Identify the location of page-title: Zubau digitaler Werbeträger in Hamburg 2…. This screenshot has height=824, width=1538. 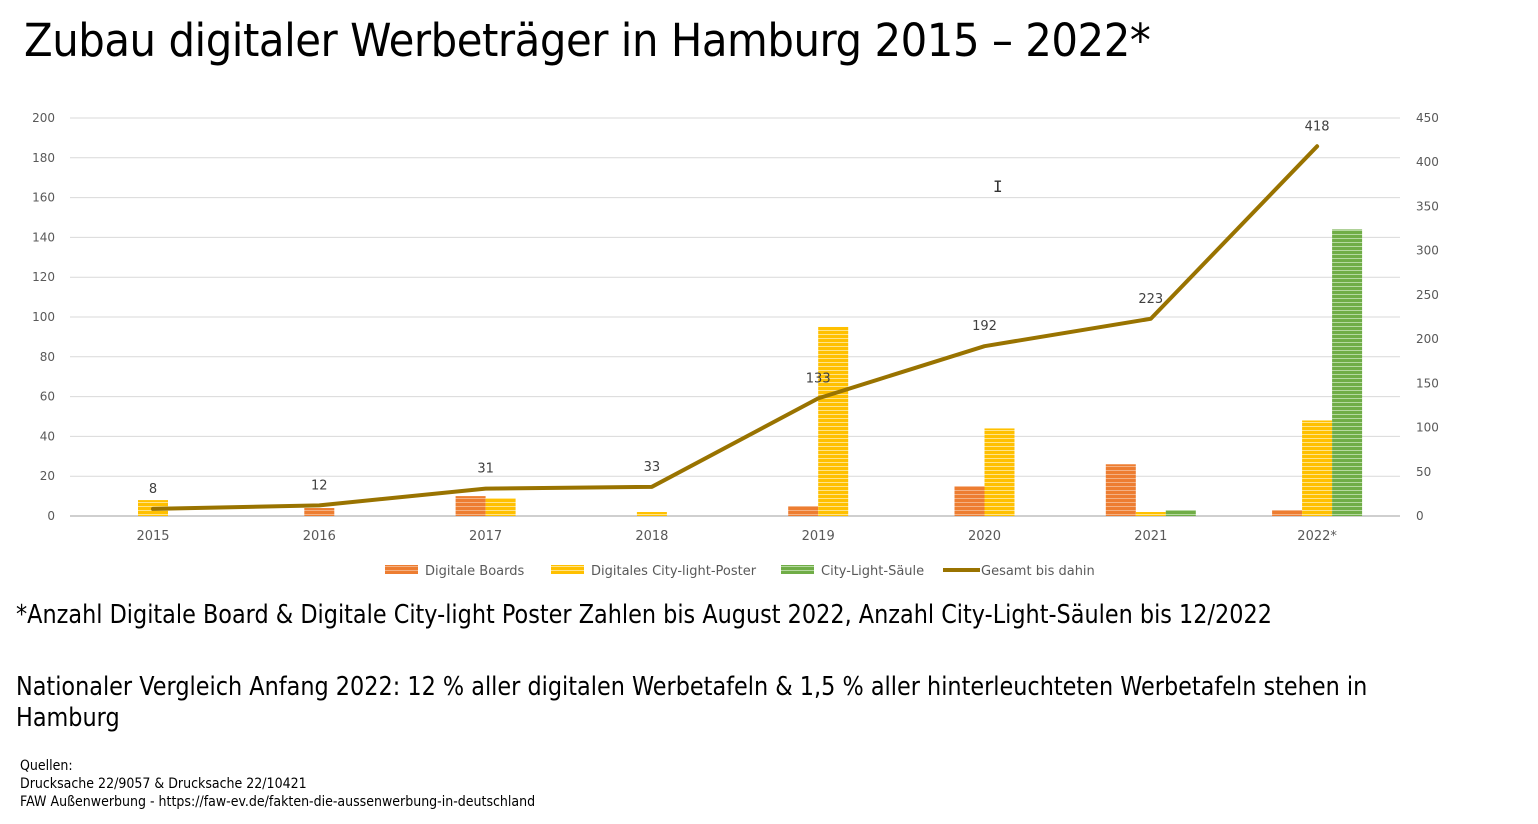
(587, 40).